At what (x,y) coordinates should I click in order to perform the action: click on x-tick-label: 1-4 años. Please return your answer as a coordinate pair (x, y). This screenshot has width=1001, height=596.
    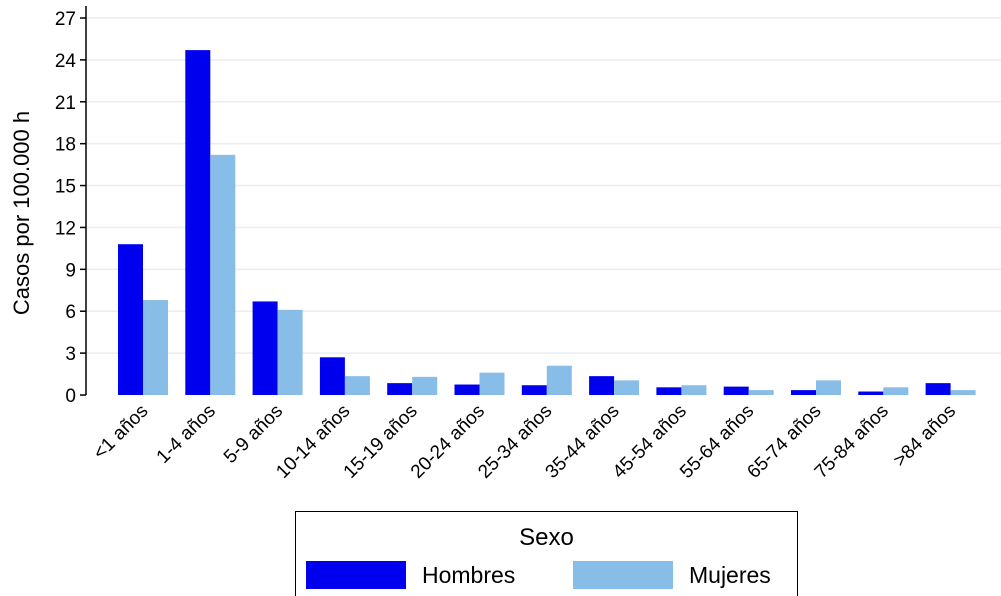
    Looking at the image, I should click on (186, 434).